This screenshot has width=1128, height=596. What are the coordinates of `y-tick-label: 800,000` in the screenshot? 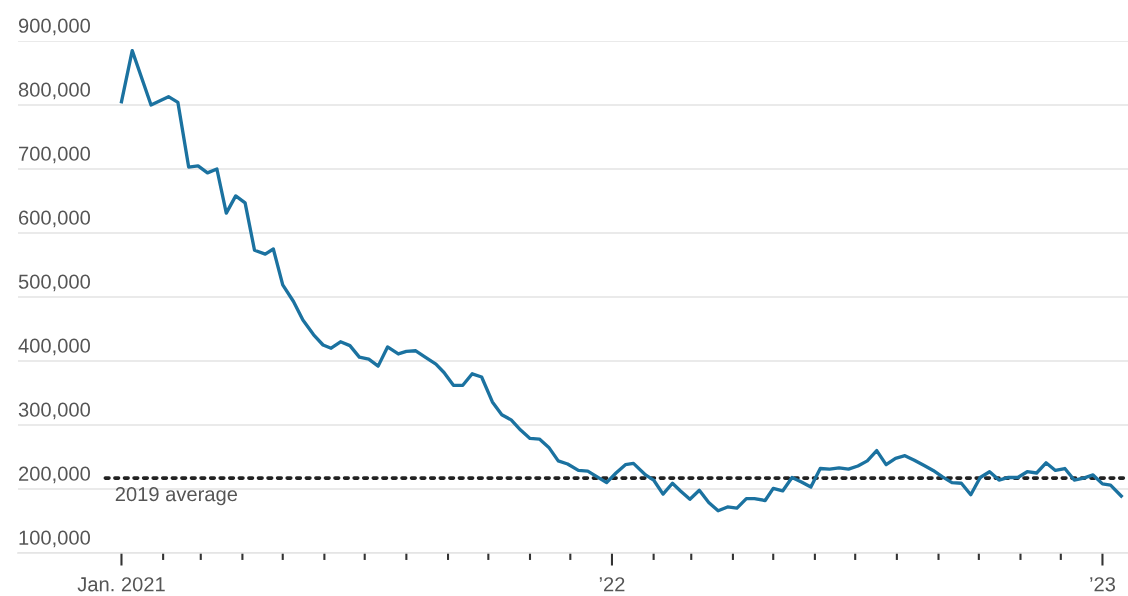 It's located at (54, 91).